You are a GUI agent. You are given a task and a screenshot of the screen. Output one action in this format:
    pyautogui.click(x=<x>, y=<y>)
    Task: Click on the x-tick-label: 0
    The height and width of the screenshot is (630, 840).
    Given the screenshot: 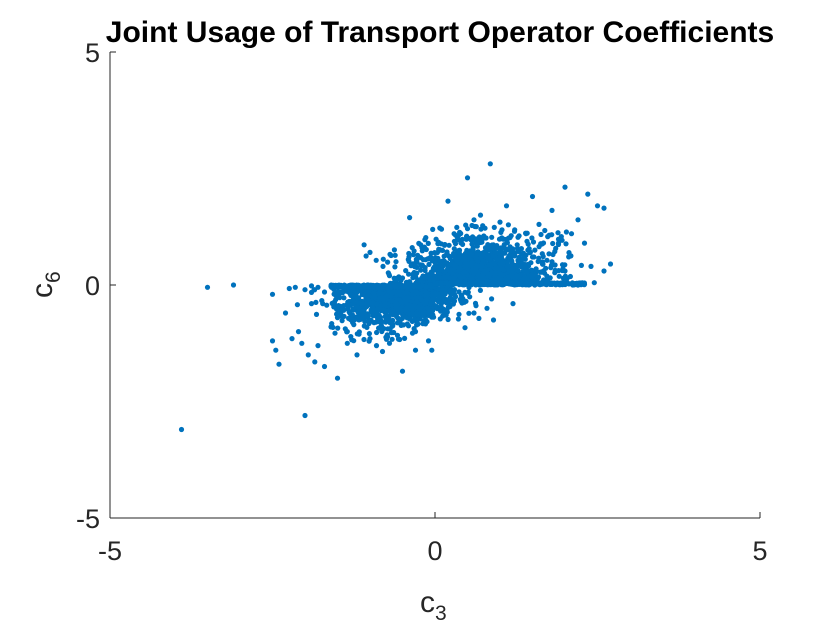 What is the action you would take?
    pyautogui.click(x=434, y=551)
    